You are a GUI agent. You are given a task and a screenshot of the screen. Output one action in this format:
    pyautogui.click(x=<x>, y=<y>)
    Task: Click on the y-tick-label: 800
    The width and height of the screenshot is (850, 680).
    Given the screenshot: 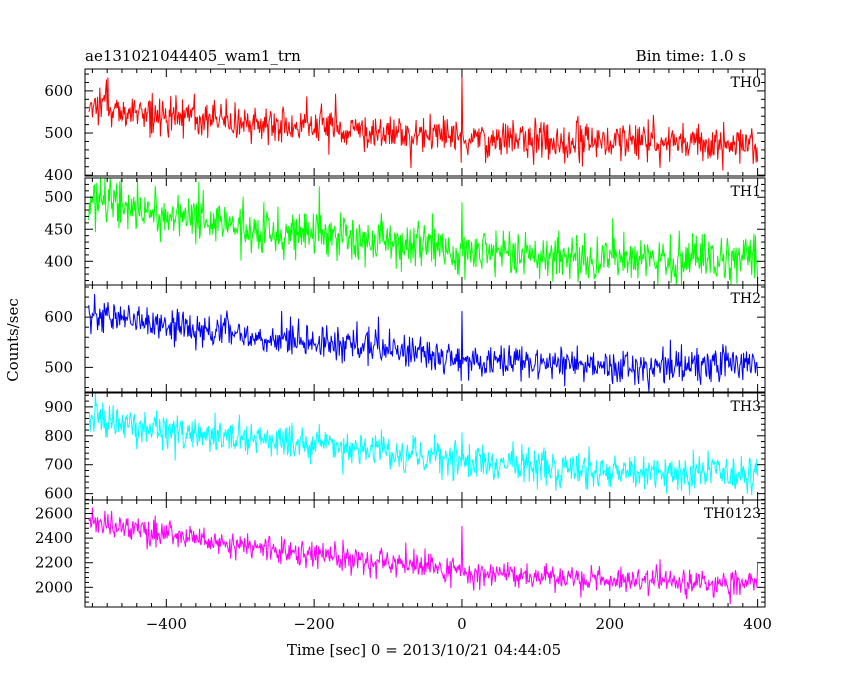 What is the action you would take?
    pyautogui.click(x=58, y=436)
    